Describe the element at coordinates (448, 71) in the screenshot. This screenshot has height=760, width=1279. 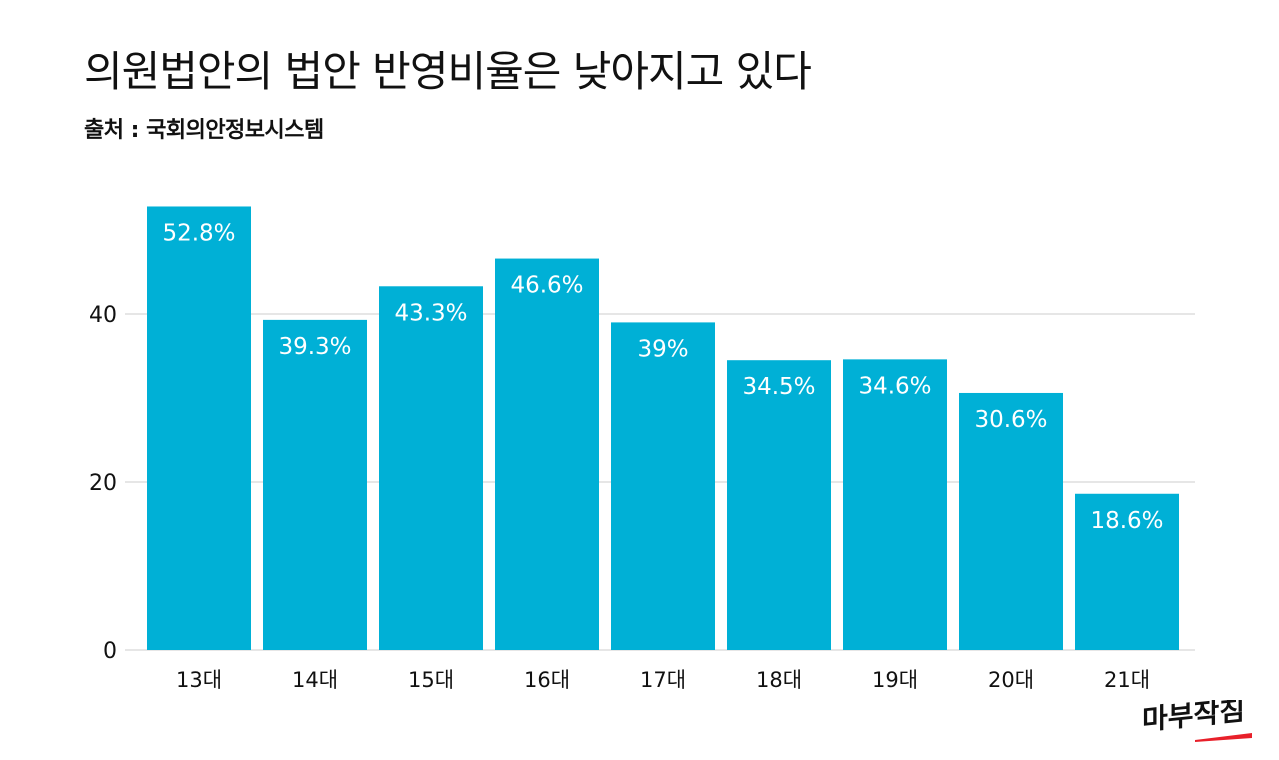
I see `chart-title: 의원법안의 법안 반영비율은 낮아지고 있다` at that location.